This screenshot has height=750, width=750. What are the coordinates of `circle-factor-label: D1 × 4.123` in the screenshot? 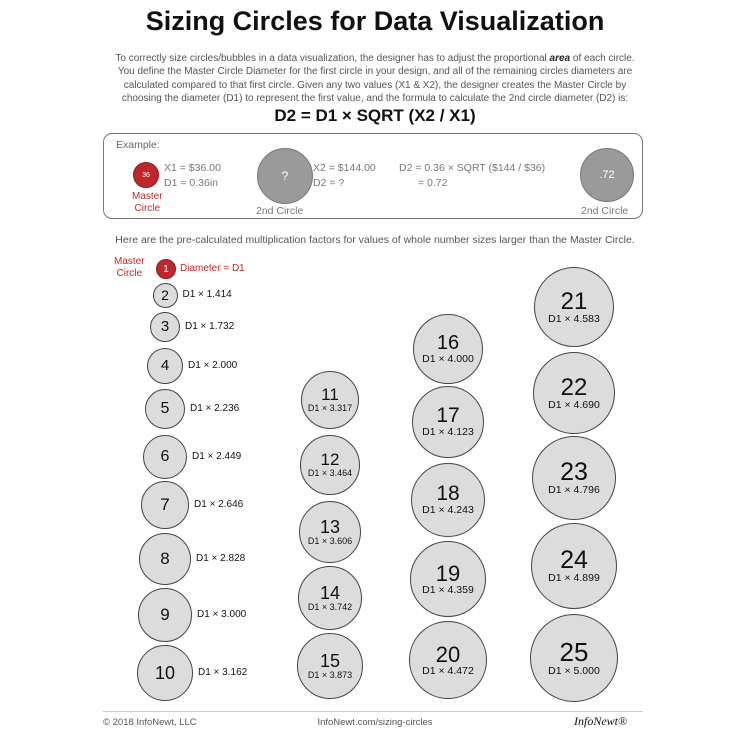 It's located at (448, 432).